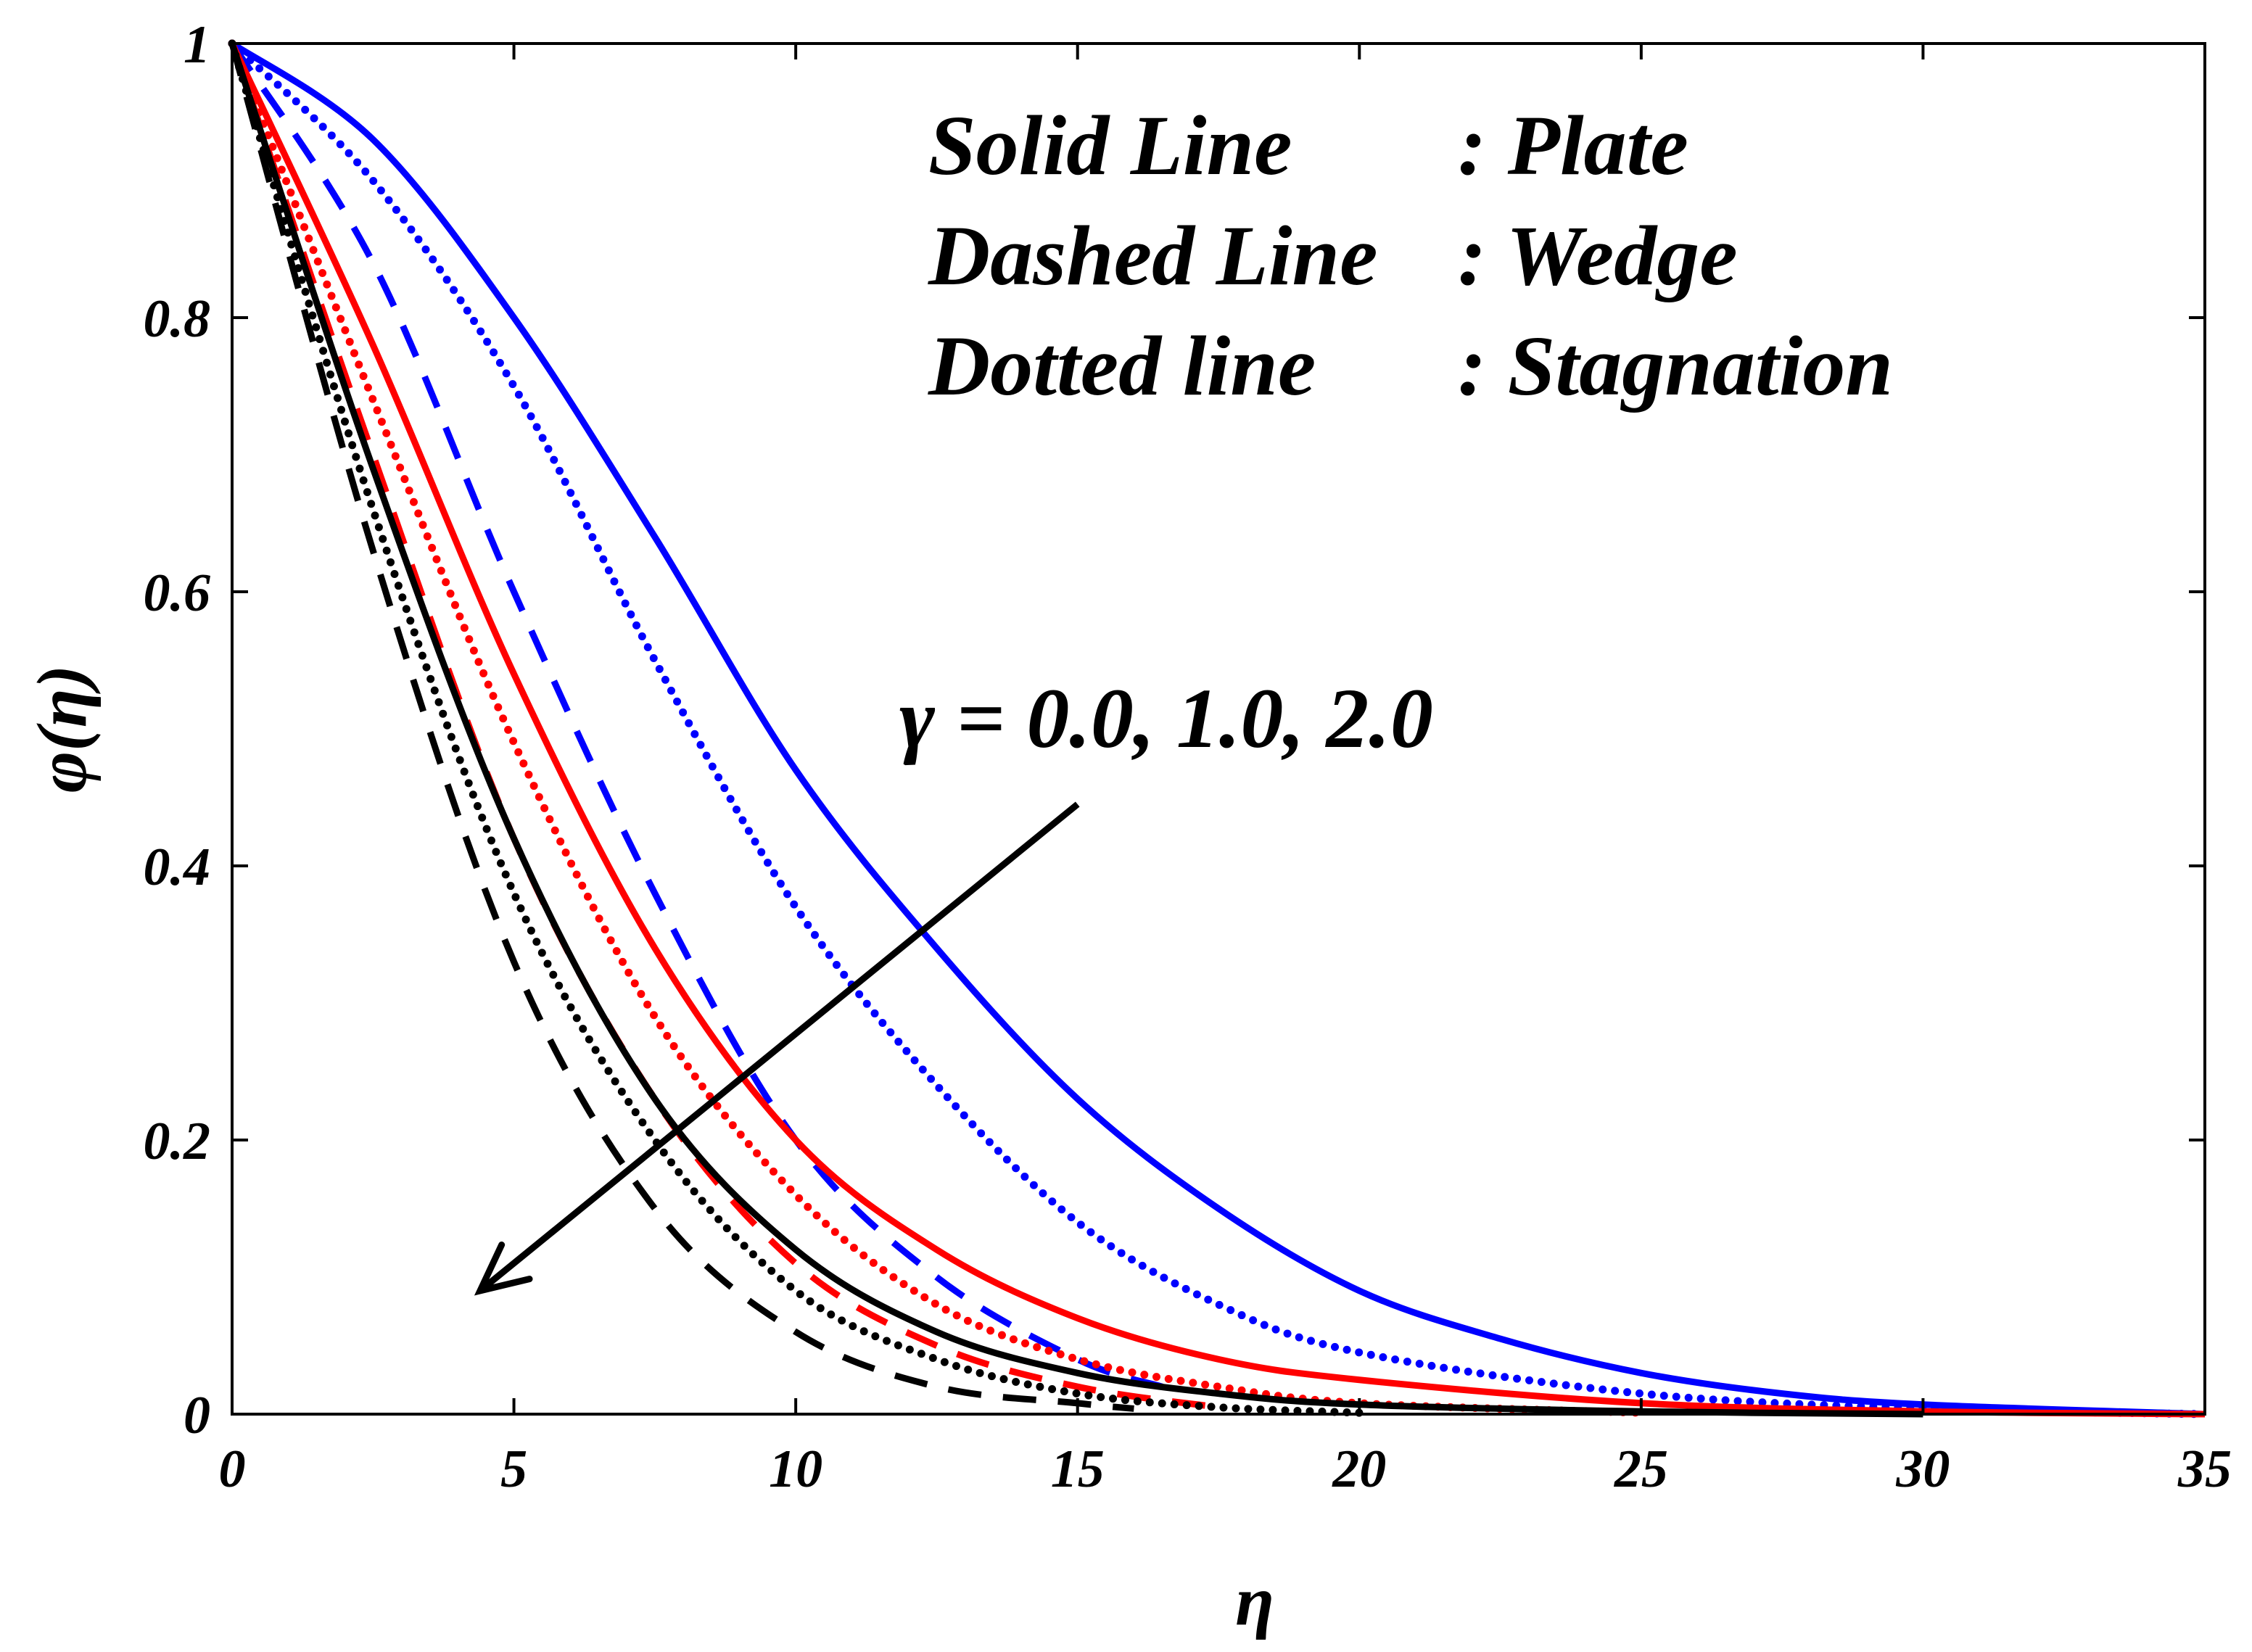  I want to click on x-tick-label: 35, so click(2204, 1469).